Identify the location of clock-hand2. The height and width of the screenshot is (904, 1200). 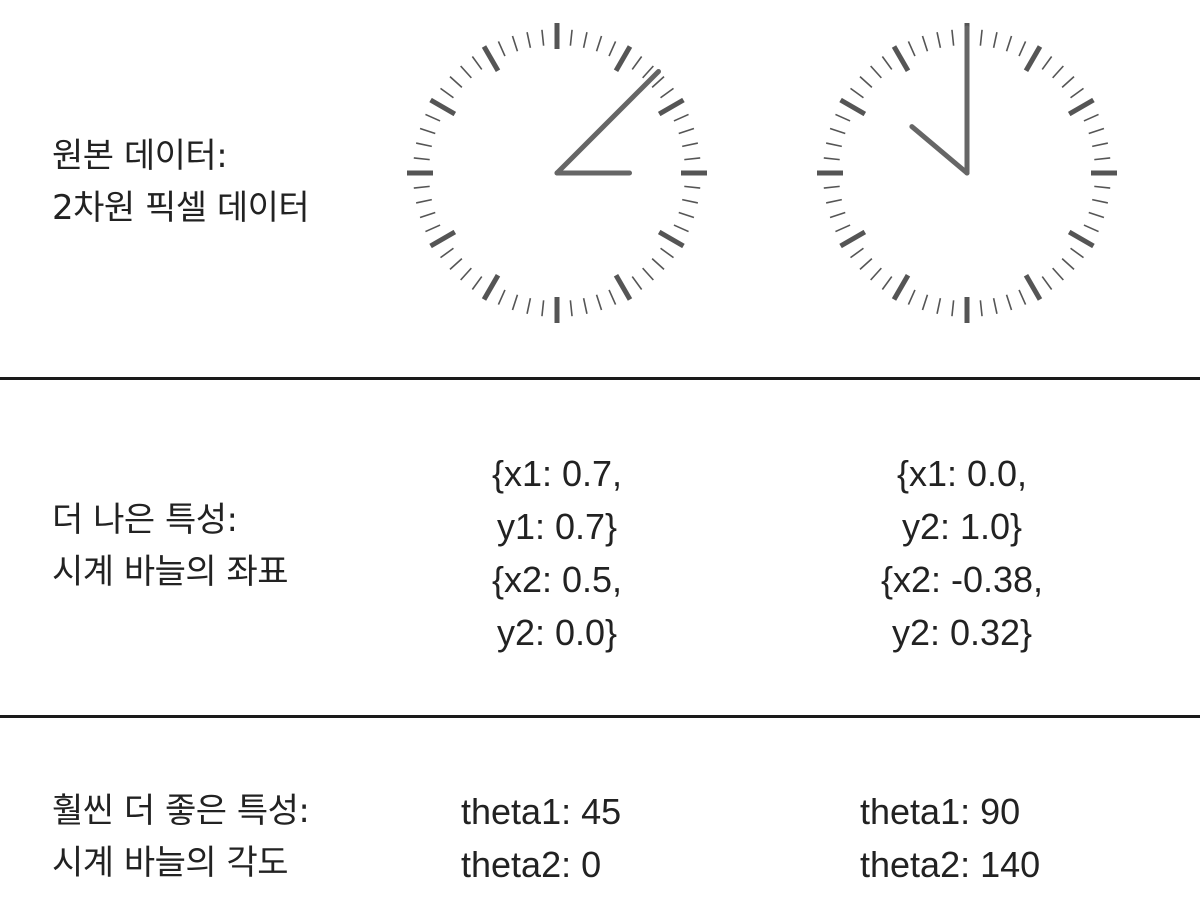
(939, 150).